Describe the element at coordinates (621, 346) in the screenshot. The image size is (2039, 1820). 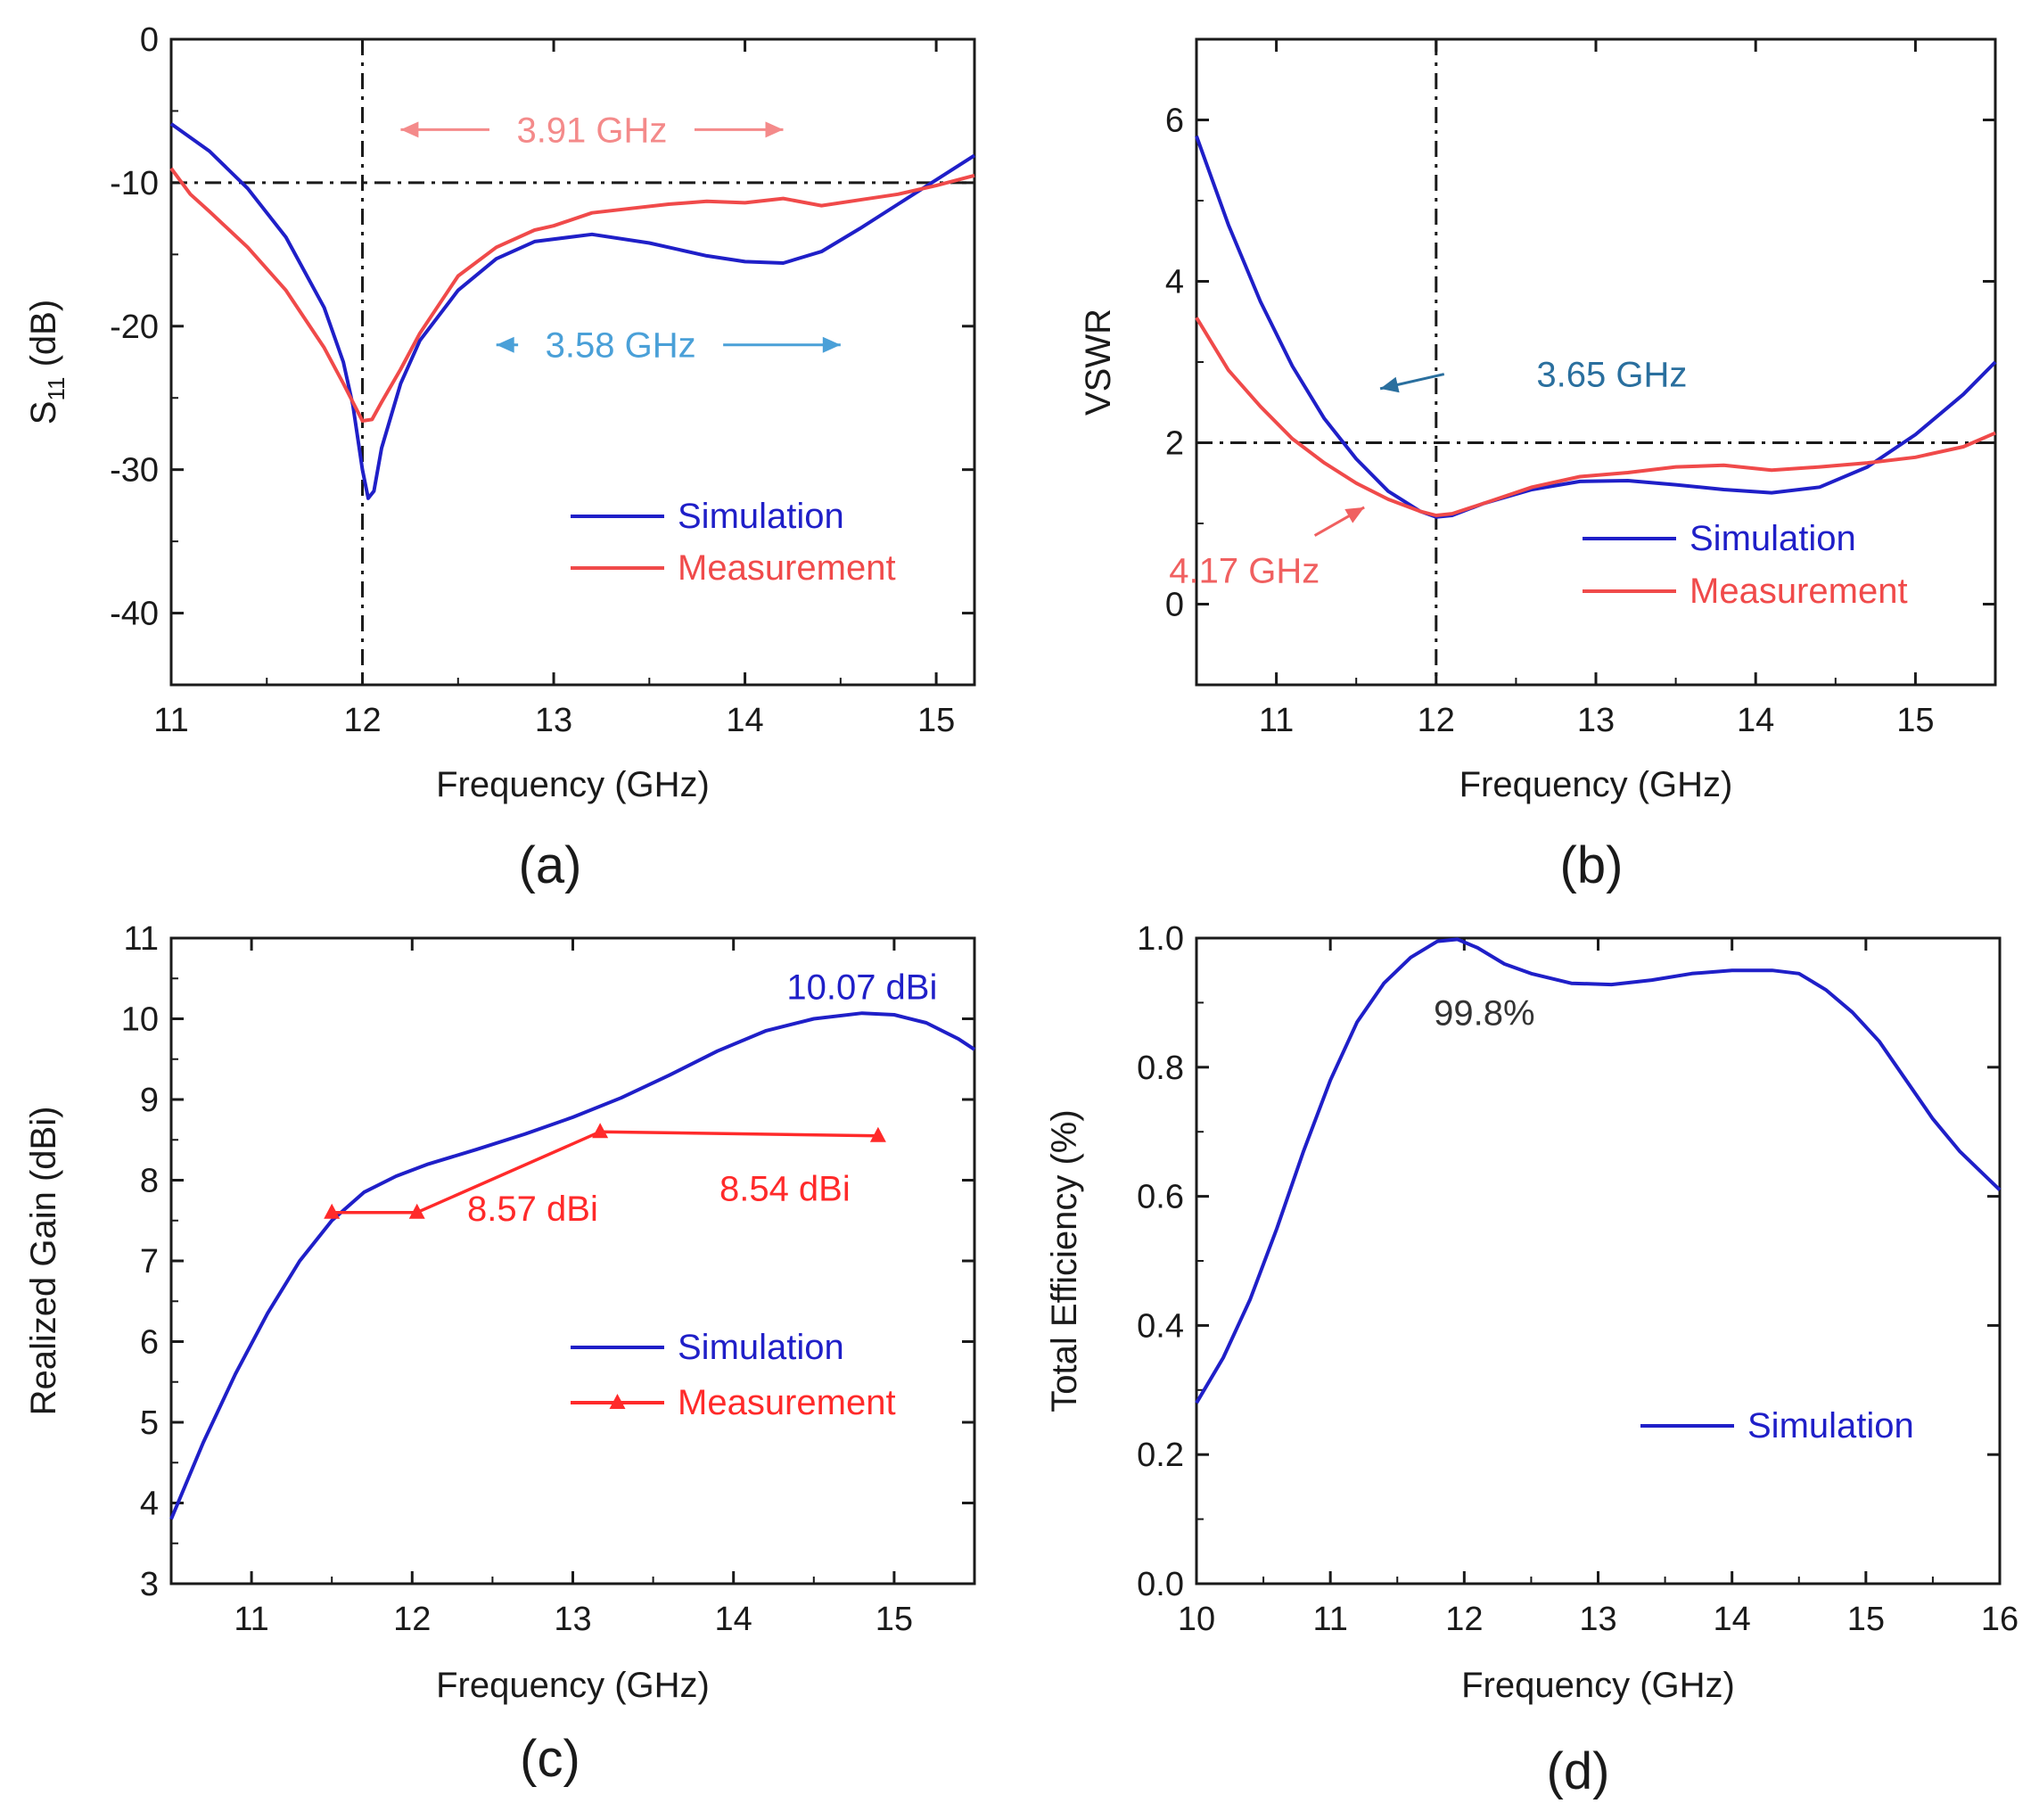
I see `annotation-label: 3.58 GHz` at that location.